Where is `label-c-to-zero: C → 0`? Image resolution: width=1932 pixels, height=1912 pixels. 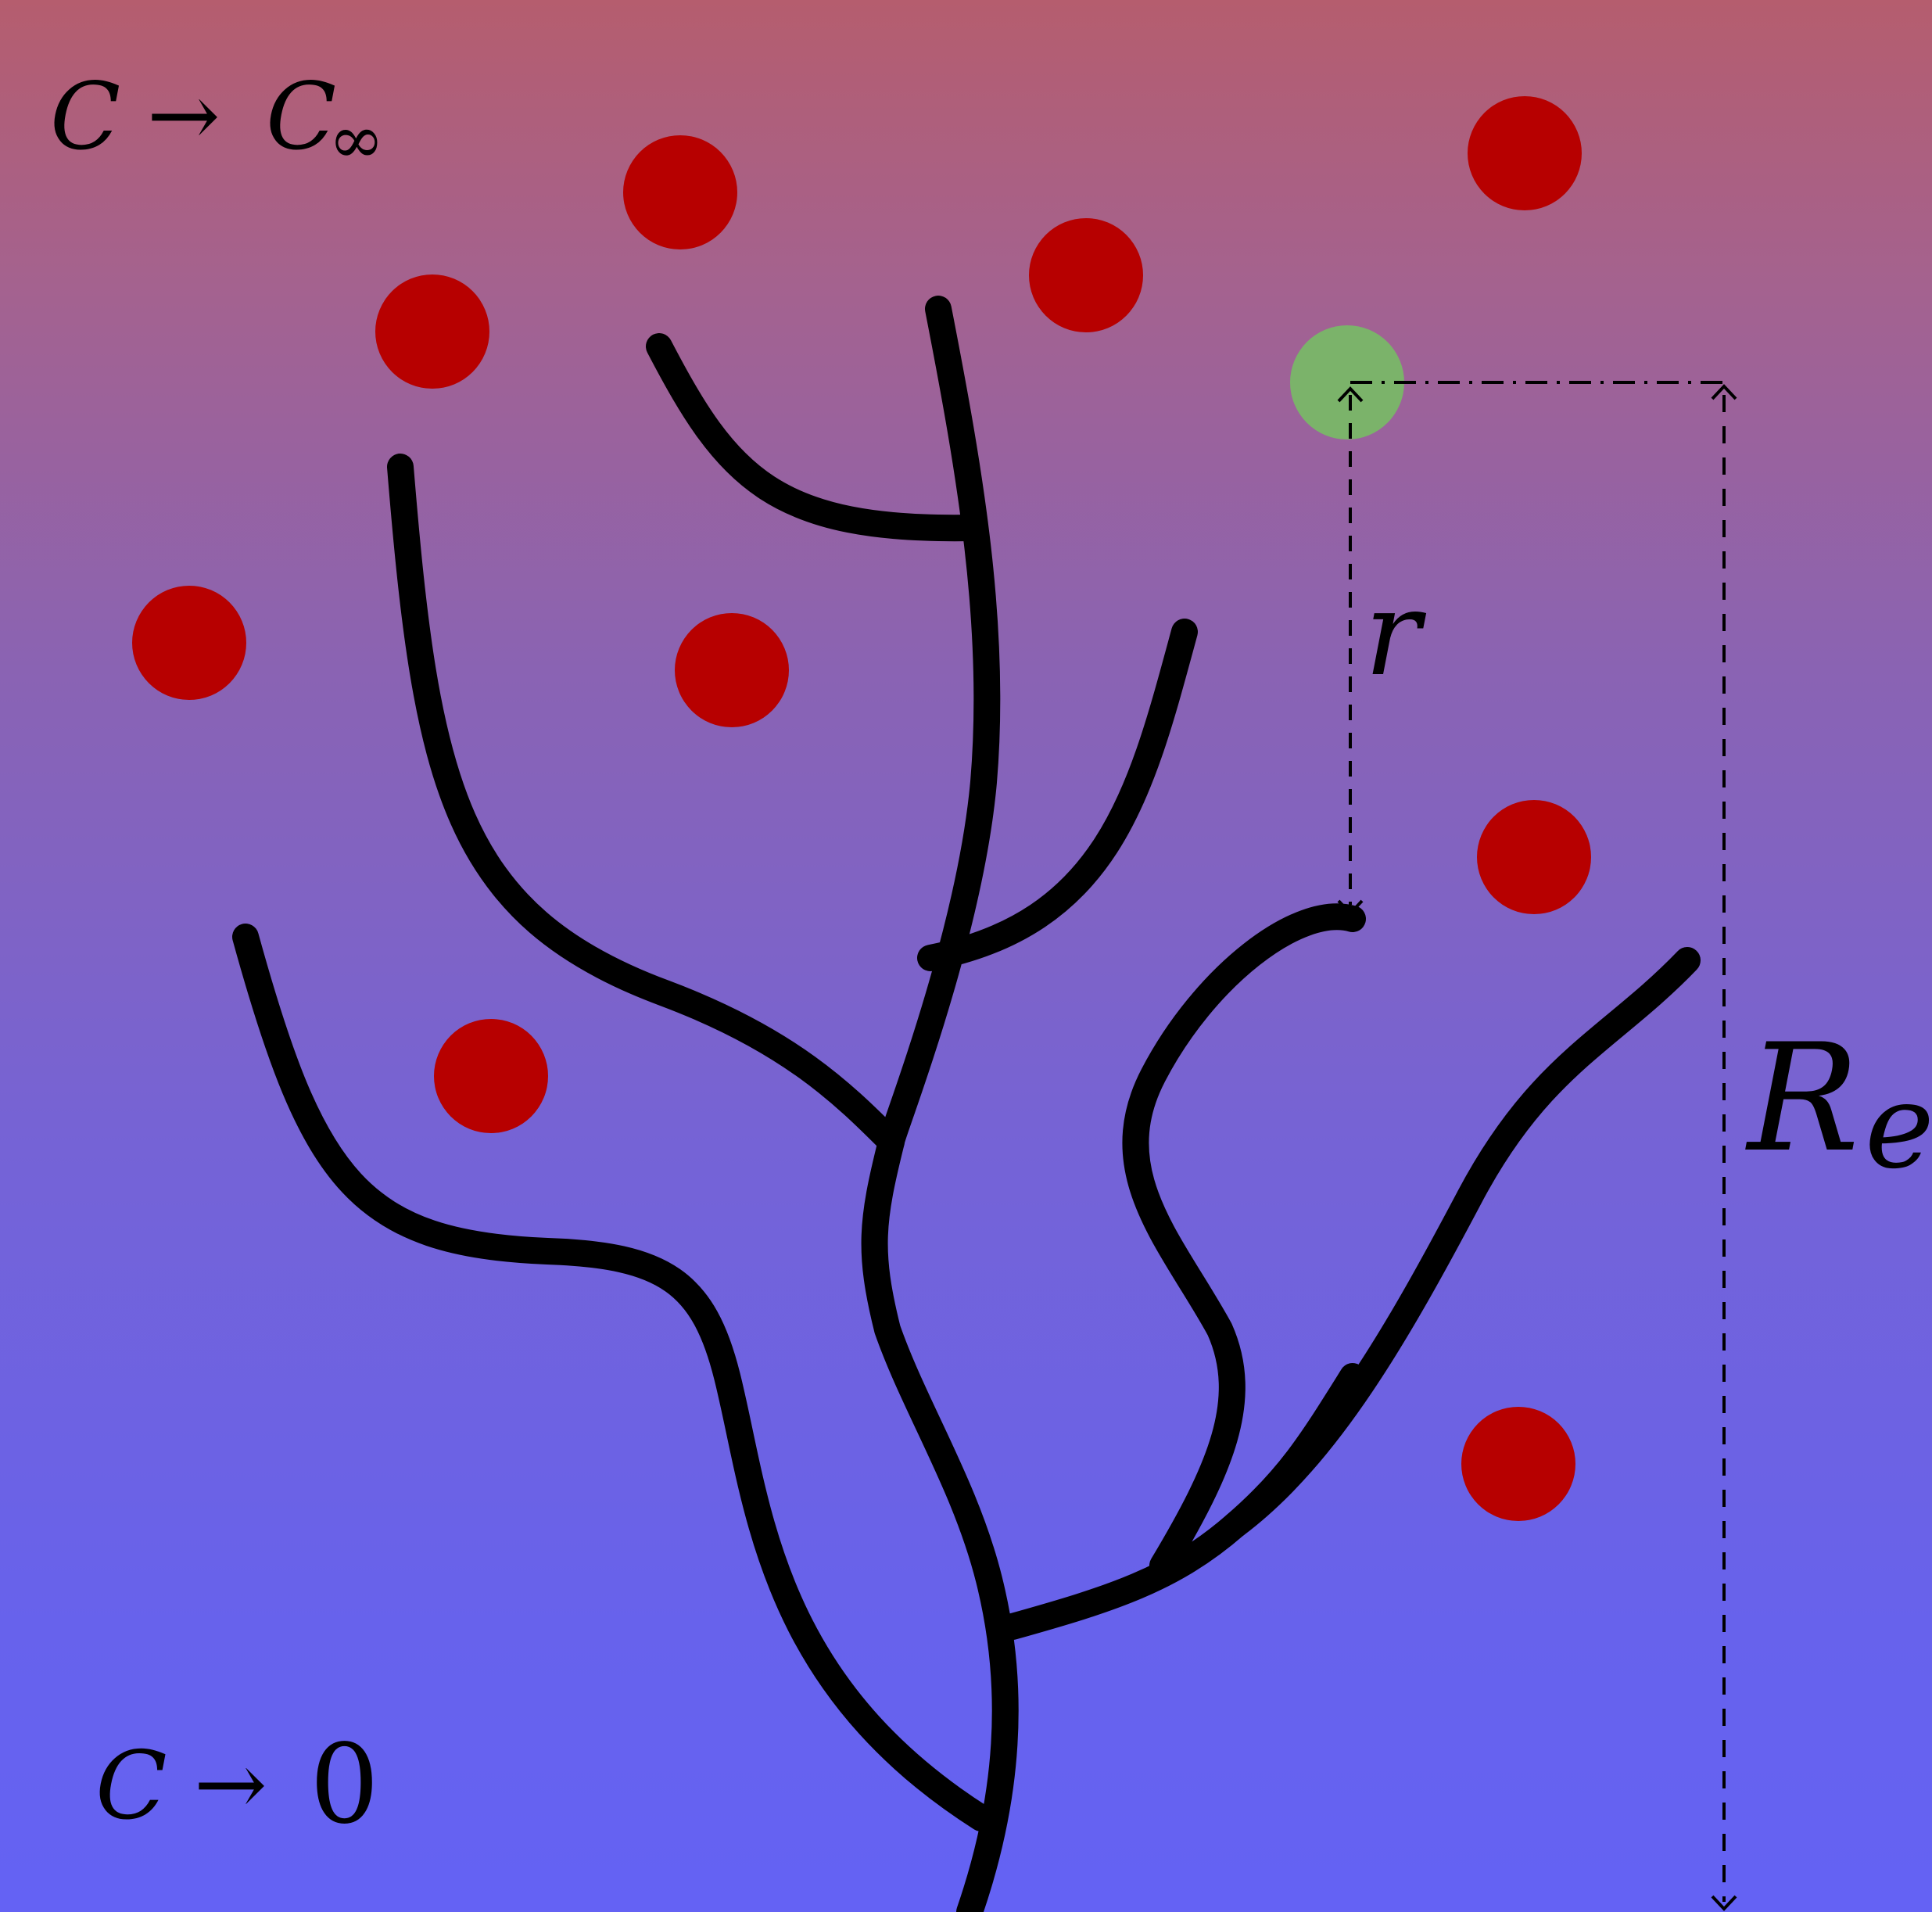 label-c-to-zero: C → 0 is located at coordinates (237, 1785).